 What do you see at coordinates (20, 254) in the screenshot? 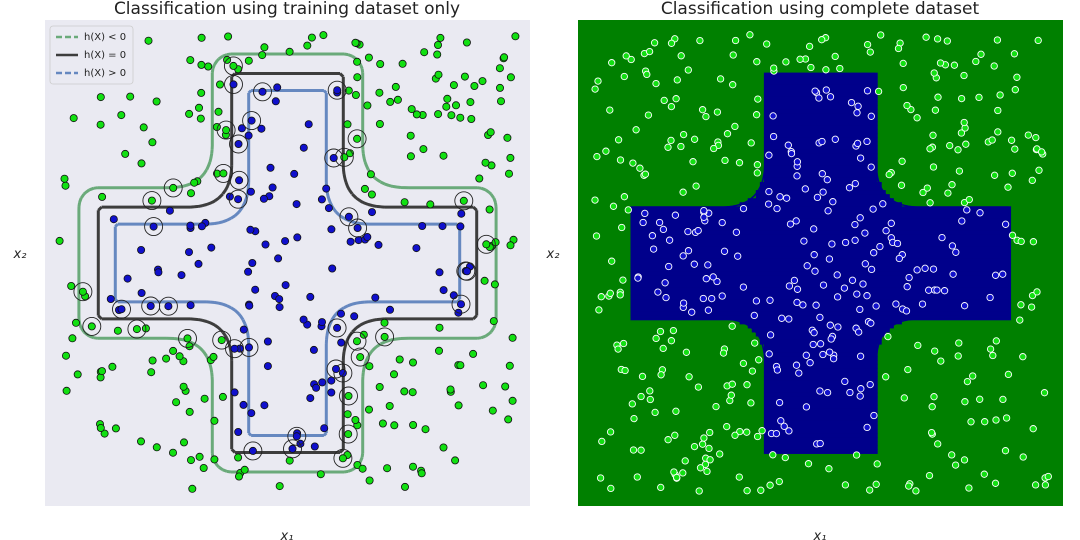
I see `left-ylabel: x₂` at bounding box center [20, 254].